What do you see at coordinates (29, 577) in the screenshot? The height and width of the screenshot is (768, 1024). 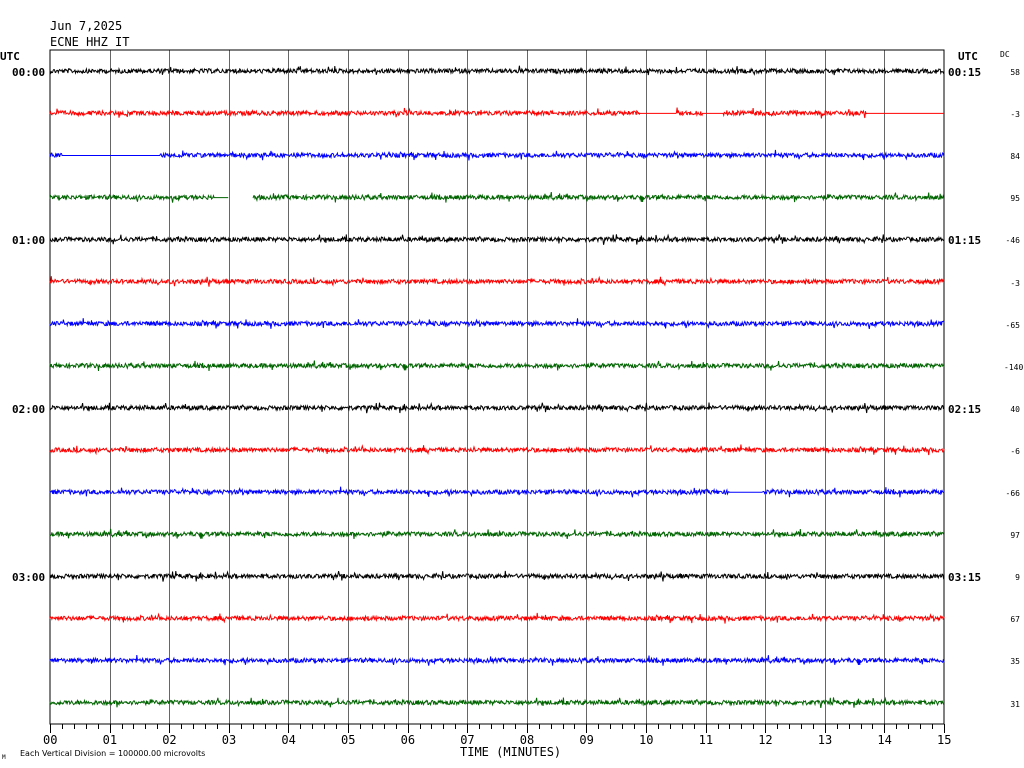 I see `left-time-label: 03:00` at bounding box center [29, 577].